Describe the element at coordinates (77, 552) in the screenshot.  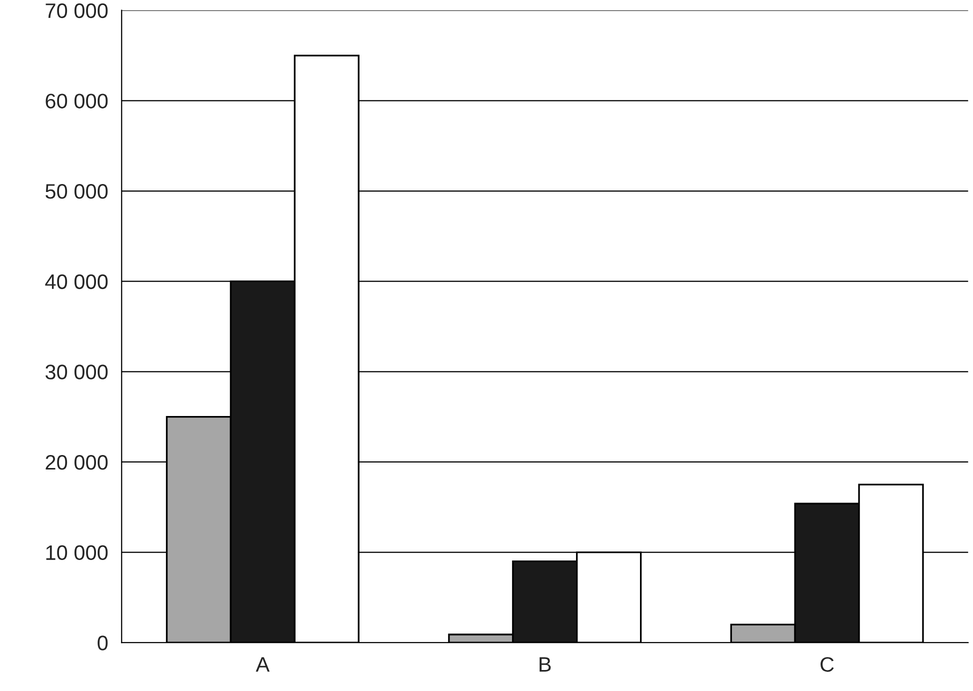
I see `y-tick-label: 10 000` at that location.